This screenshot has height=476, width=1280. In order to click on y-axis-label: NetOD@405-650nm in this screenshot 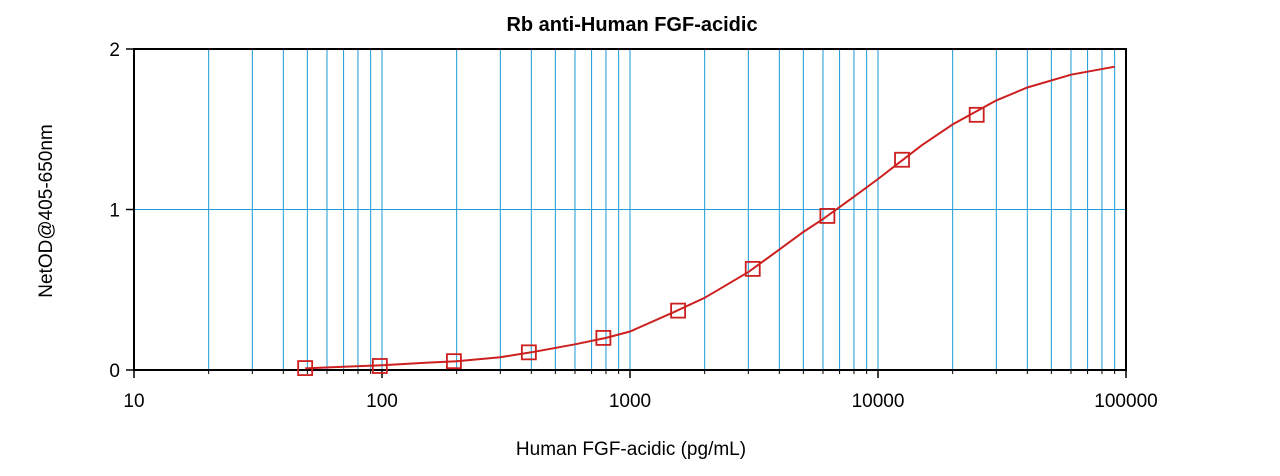, I will do `click(46, 210)`.